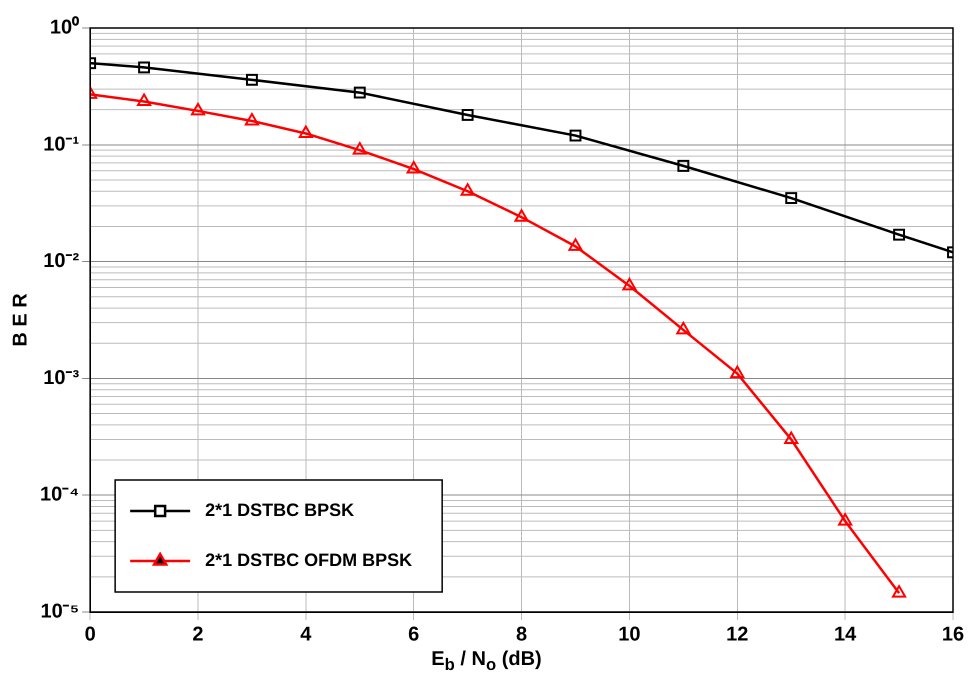 The width and height of the screenshot is (973, 684). I want to click on y-tick-label: 10⁻², so click(61, 261).